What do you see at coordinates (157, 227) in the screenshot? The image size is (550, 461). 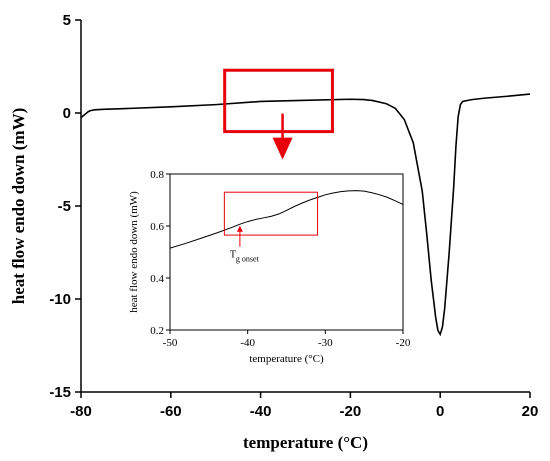 I see `inset-y-tick-label: 0.6` at bounding box center [157, 227].